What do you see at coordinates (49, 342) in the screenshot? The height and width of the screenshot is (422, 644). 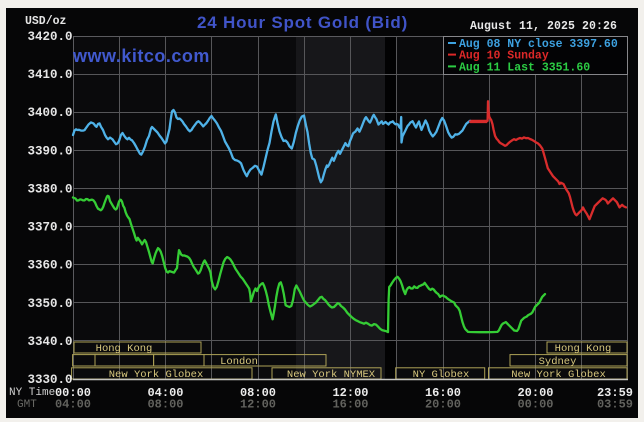 I see `svg-text: 3340.0` at bounding box center [49, 342].